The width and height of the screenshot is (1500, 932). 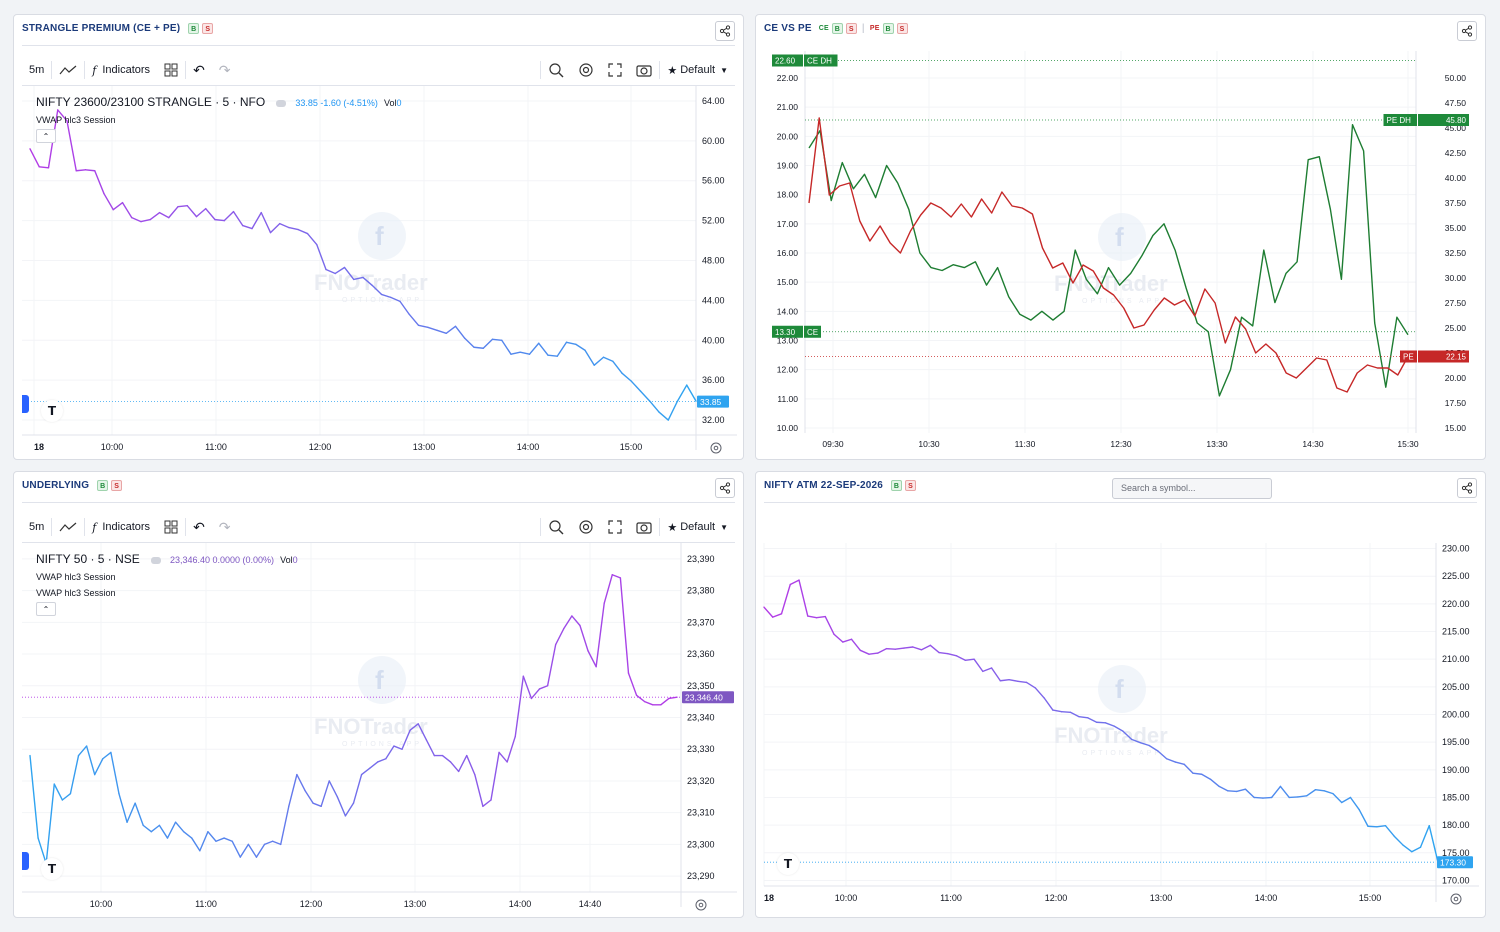 I want to click on undo-icon: ↶, so click(x=199, y=69).